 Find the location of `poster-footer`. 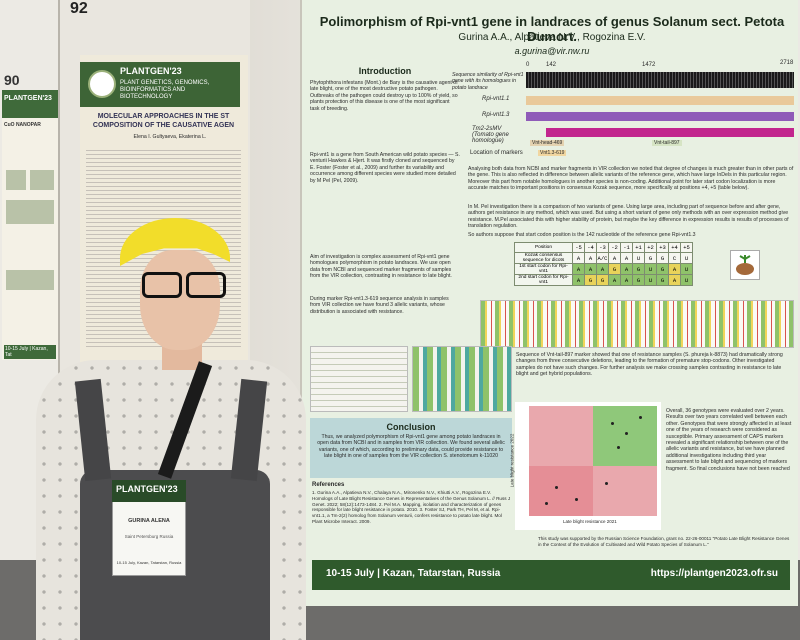

poster-footer is located at coordinates (551, 575).